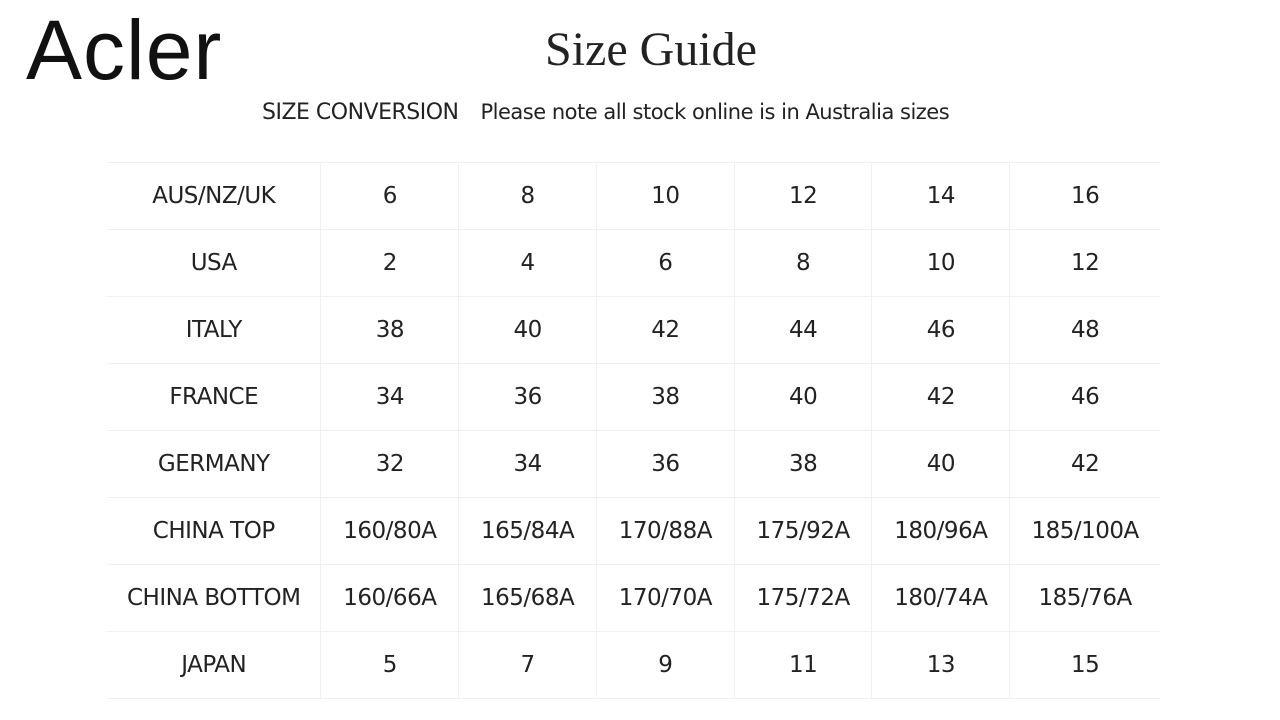  I want to click on size-cell: 11, so click(803, 665).